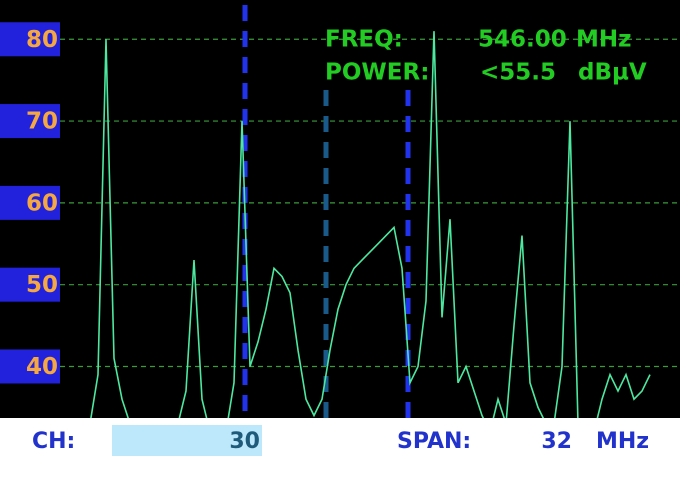 The width and height of the screenshot is (680, 480). I want to click on y-tick-label: 70, so click(42, 122).